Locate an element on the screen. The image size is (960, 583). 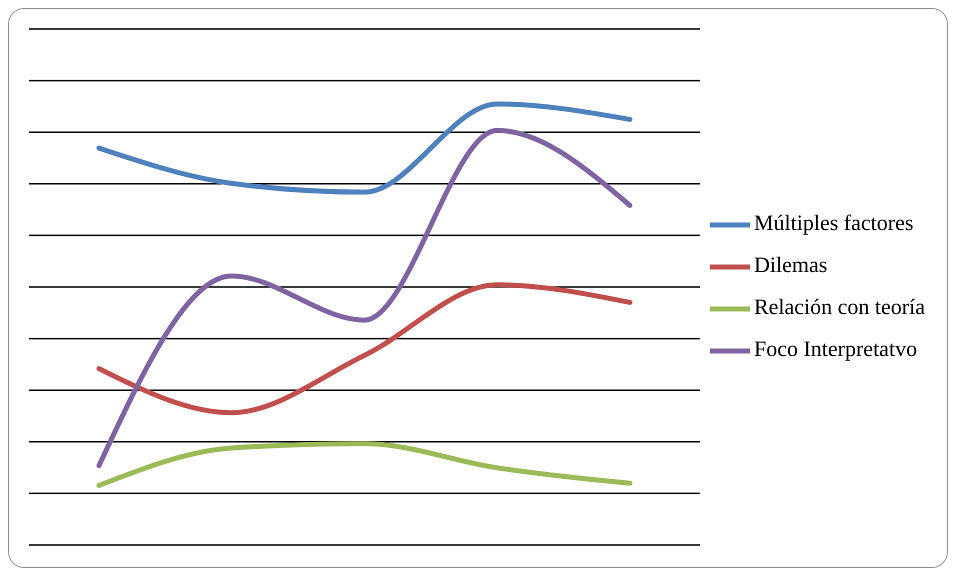
legend-label: Foco Interpretatvo is located at coordinates (836, 348).